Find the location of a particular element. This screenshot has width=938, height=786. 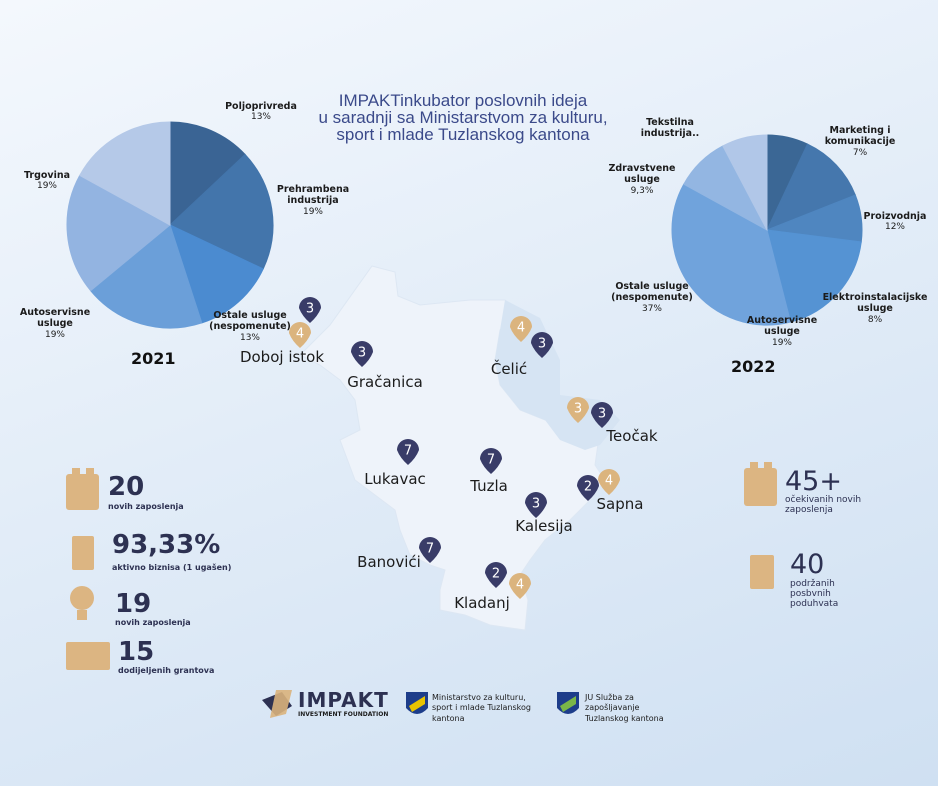

map-region-north is located at coordinates (557, 375).